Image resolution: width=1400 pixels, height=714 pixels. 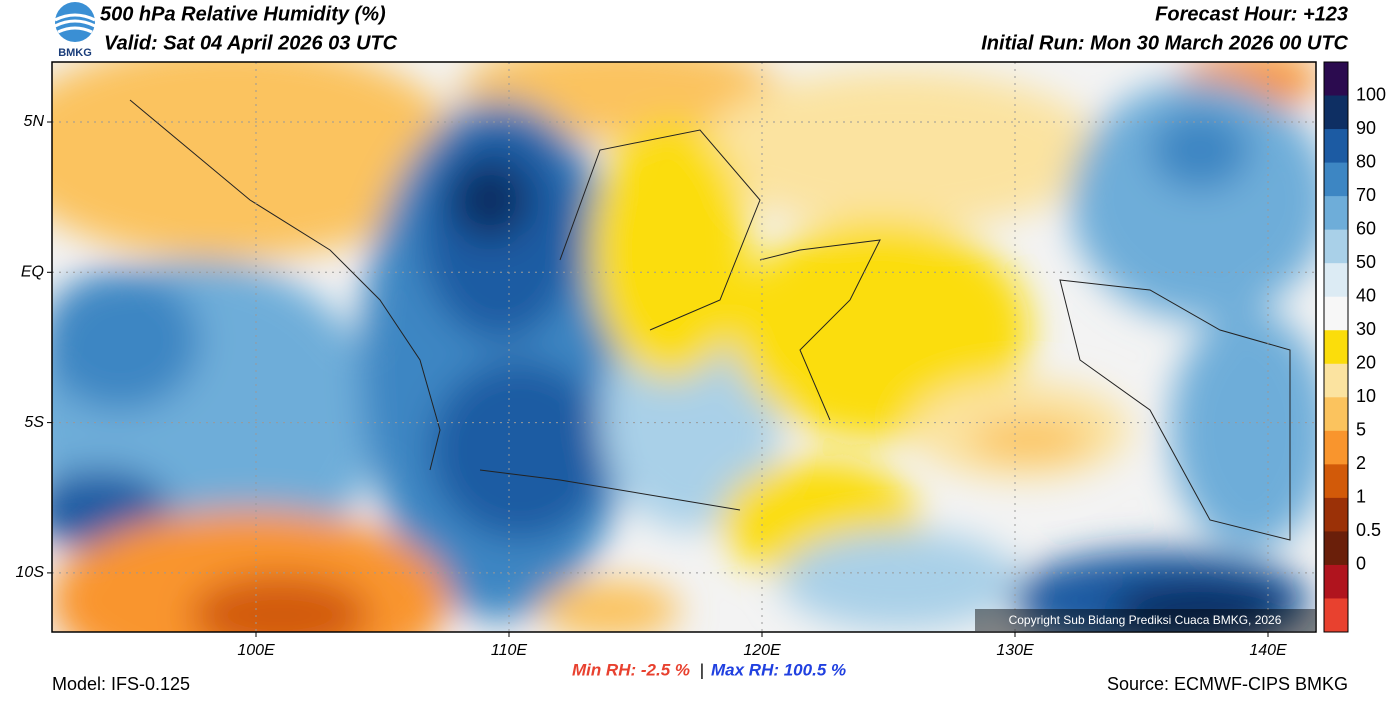 I want to click on colorbar-label: 50, so click(x=1366, y=262).